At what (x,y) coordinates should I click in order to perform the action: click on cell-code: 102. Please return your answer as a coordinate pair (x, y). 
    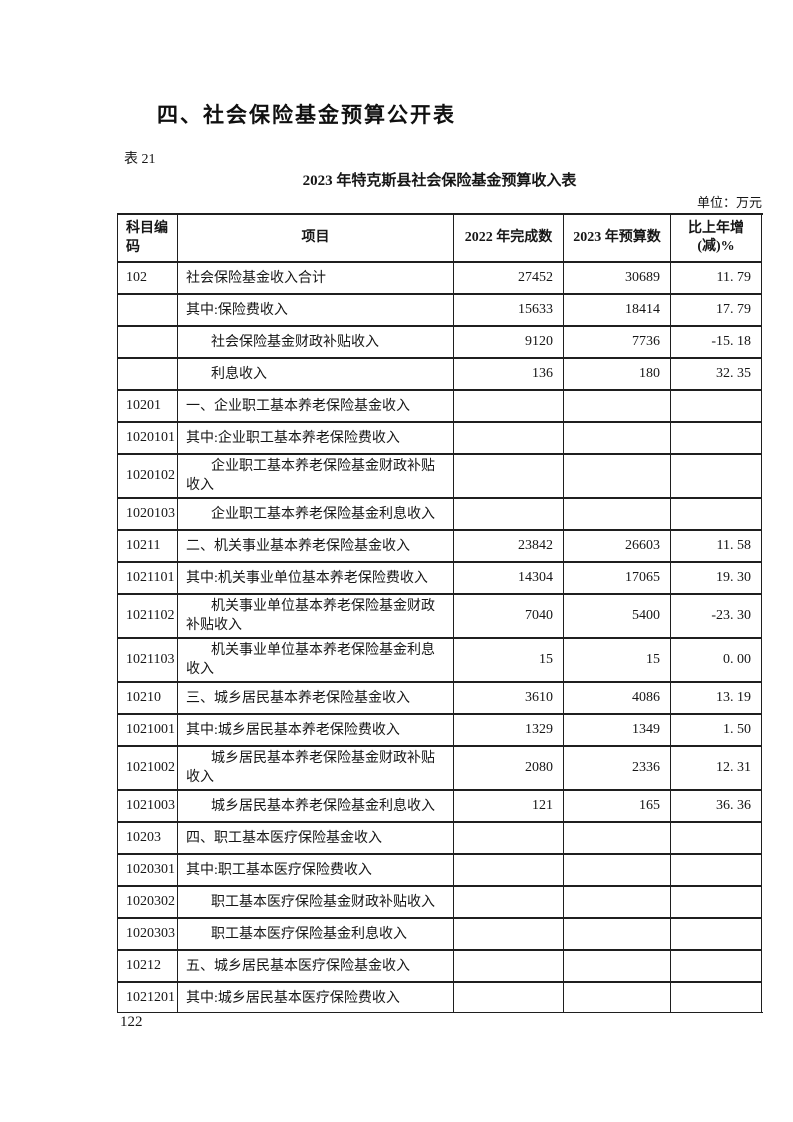
    Looking at the image, I should click on (148, 279).